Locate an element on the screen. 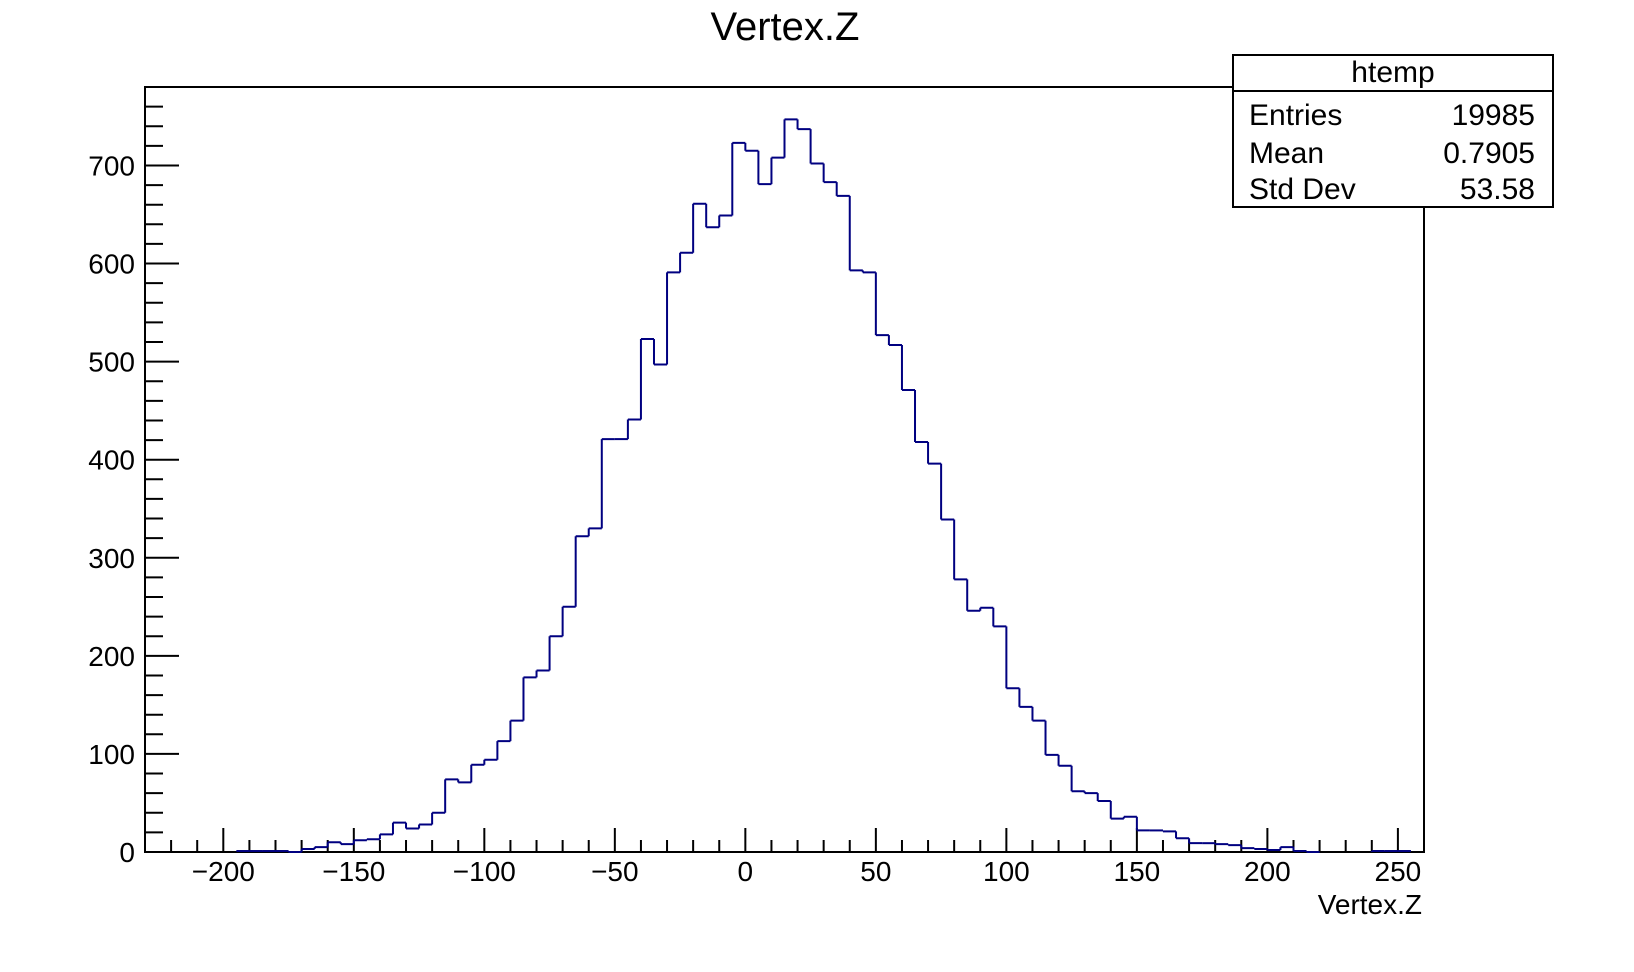 This screenshot has height=972, width=1634. x-tick-label: 150 is located at coordinates (1137, 871).